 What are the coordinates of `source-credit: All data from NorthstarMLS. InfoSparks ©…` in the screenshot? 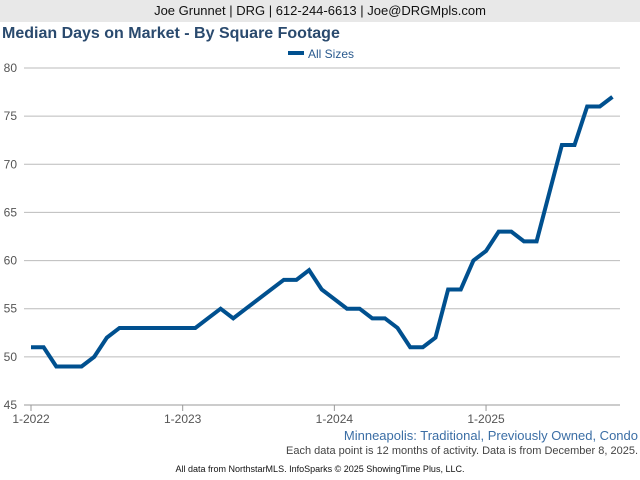 It's located at (320, 469).